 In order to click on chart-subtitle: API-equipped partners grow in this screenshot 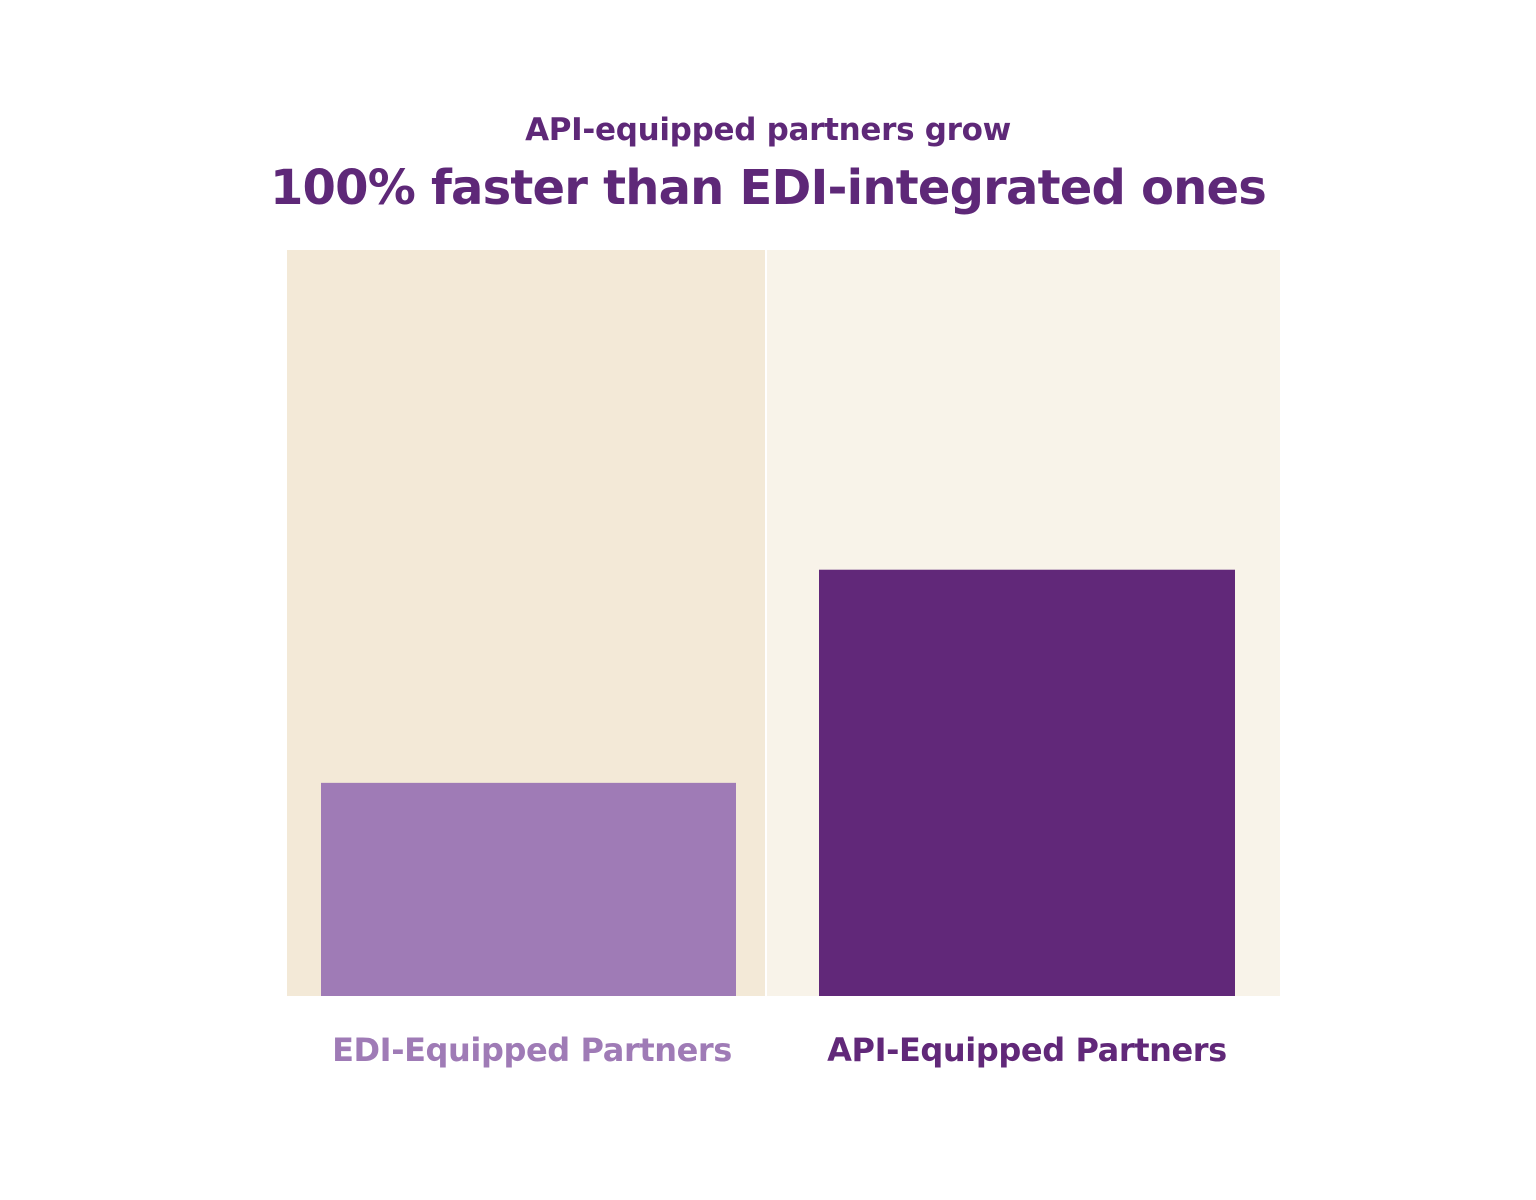, I will do `click(768, 130)`.